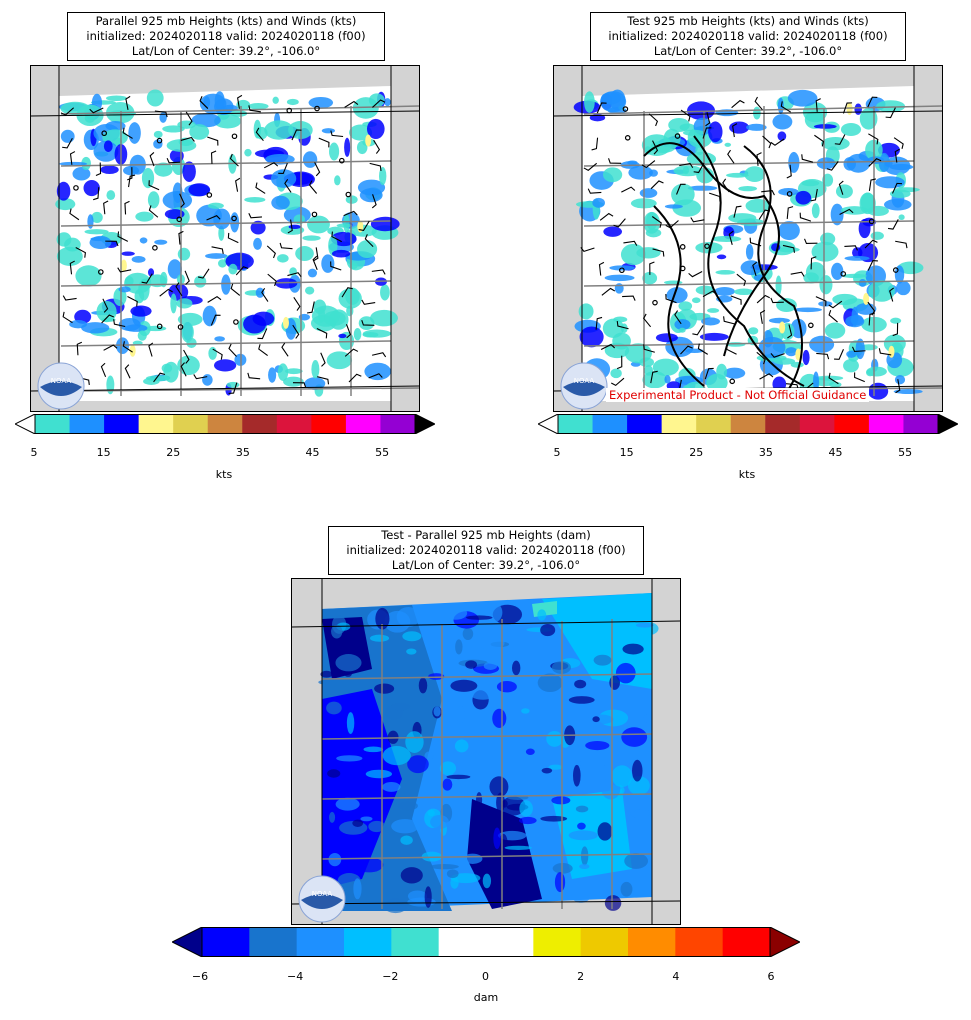  I want to click on colorbar-frame, so click(748, 424).